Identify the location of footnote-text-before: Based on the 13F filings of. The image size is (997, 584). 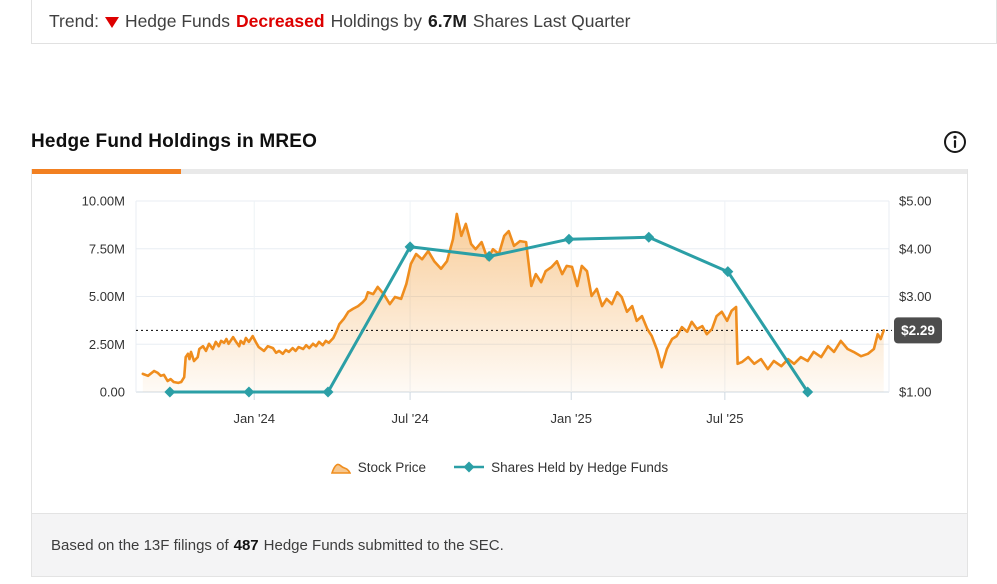
(140, 545).